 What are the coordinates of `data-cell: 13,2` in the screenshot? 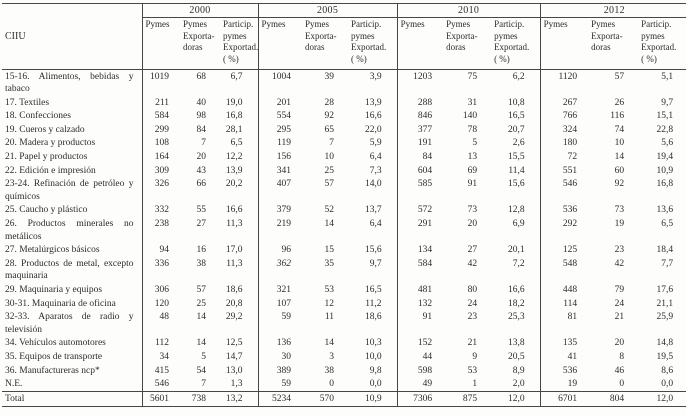 It's located at (239, 399).